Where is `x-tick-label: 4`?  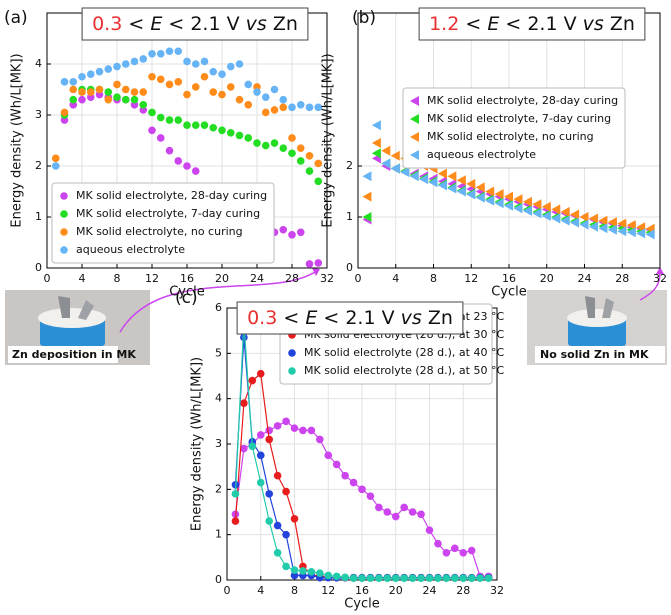
x-tick-label: 4 is located at coordinates (395, 278).